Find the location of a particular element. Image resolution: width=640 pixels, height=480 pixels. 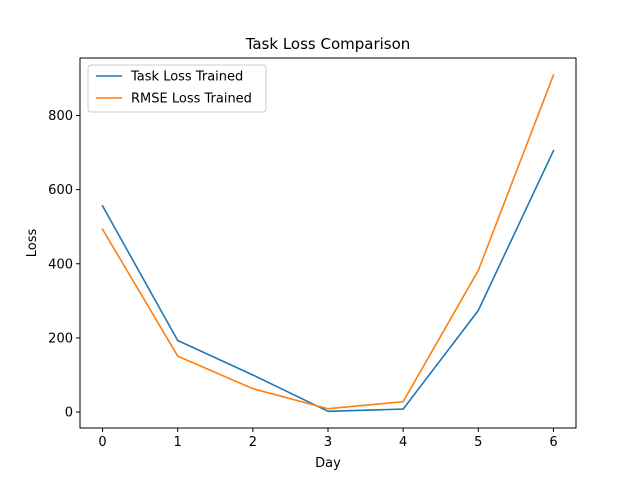

y-tick-label: 400 is located at coordinates (60, 264).